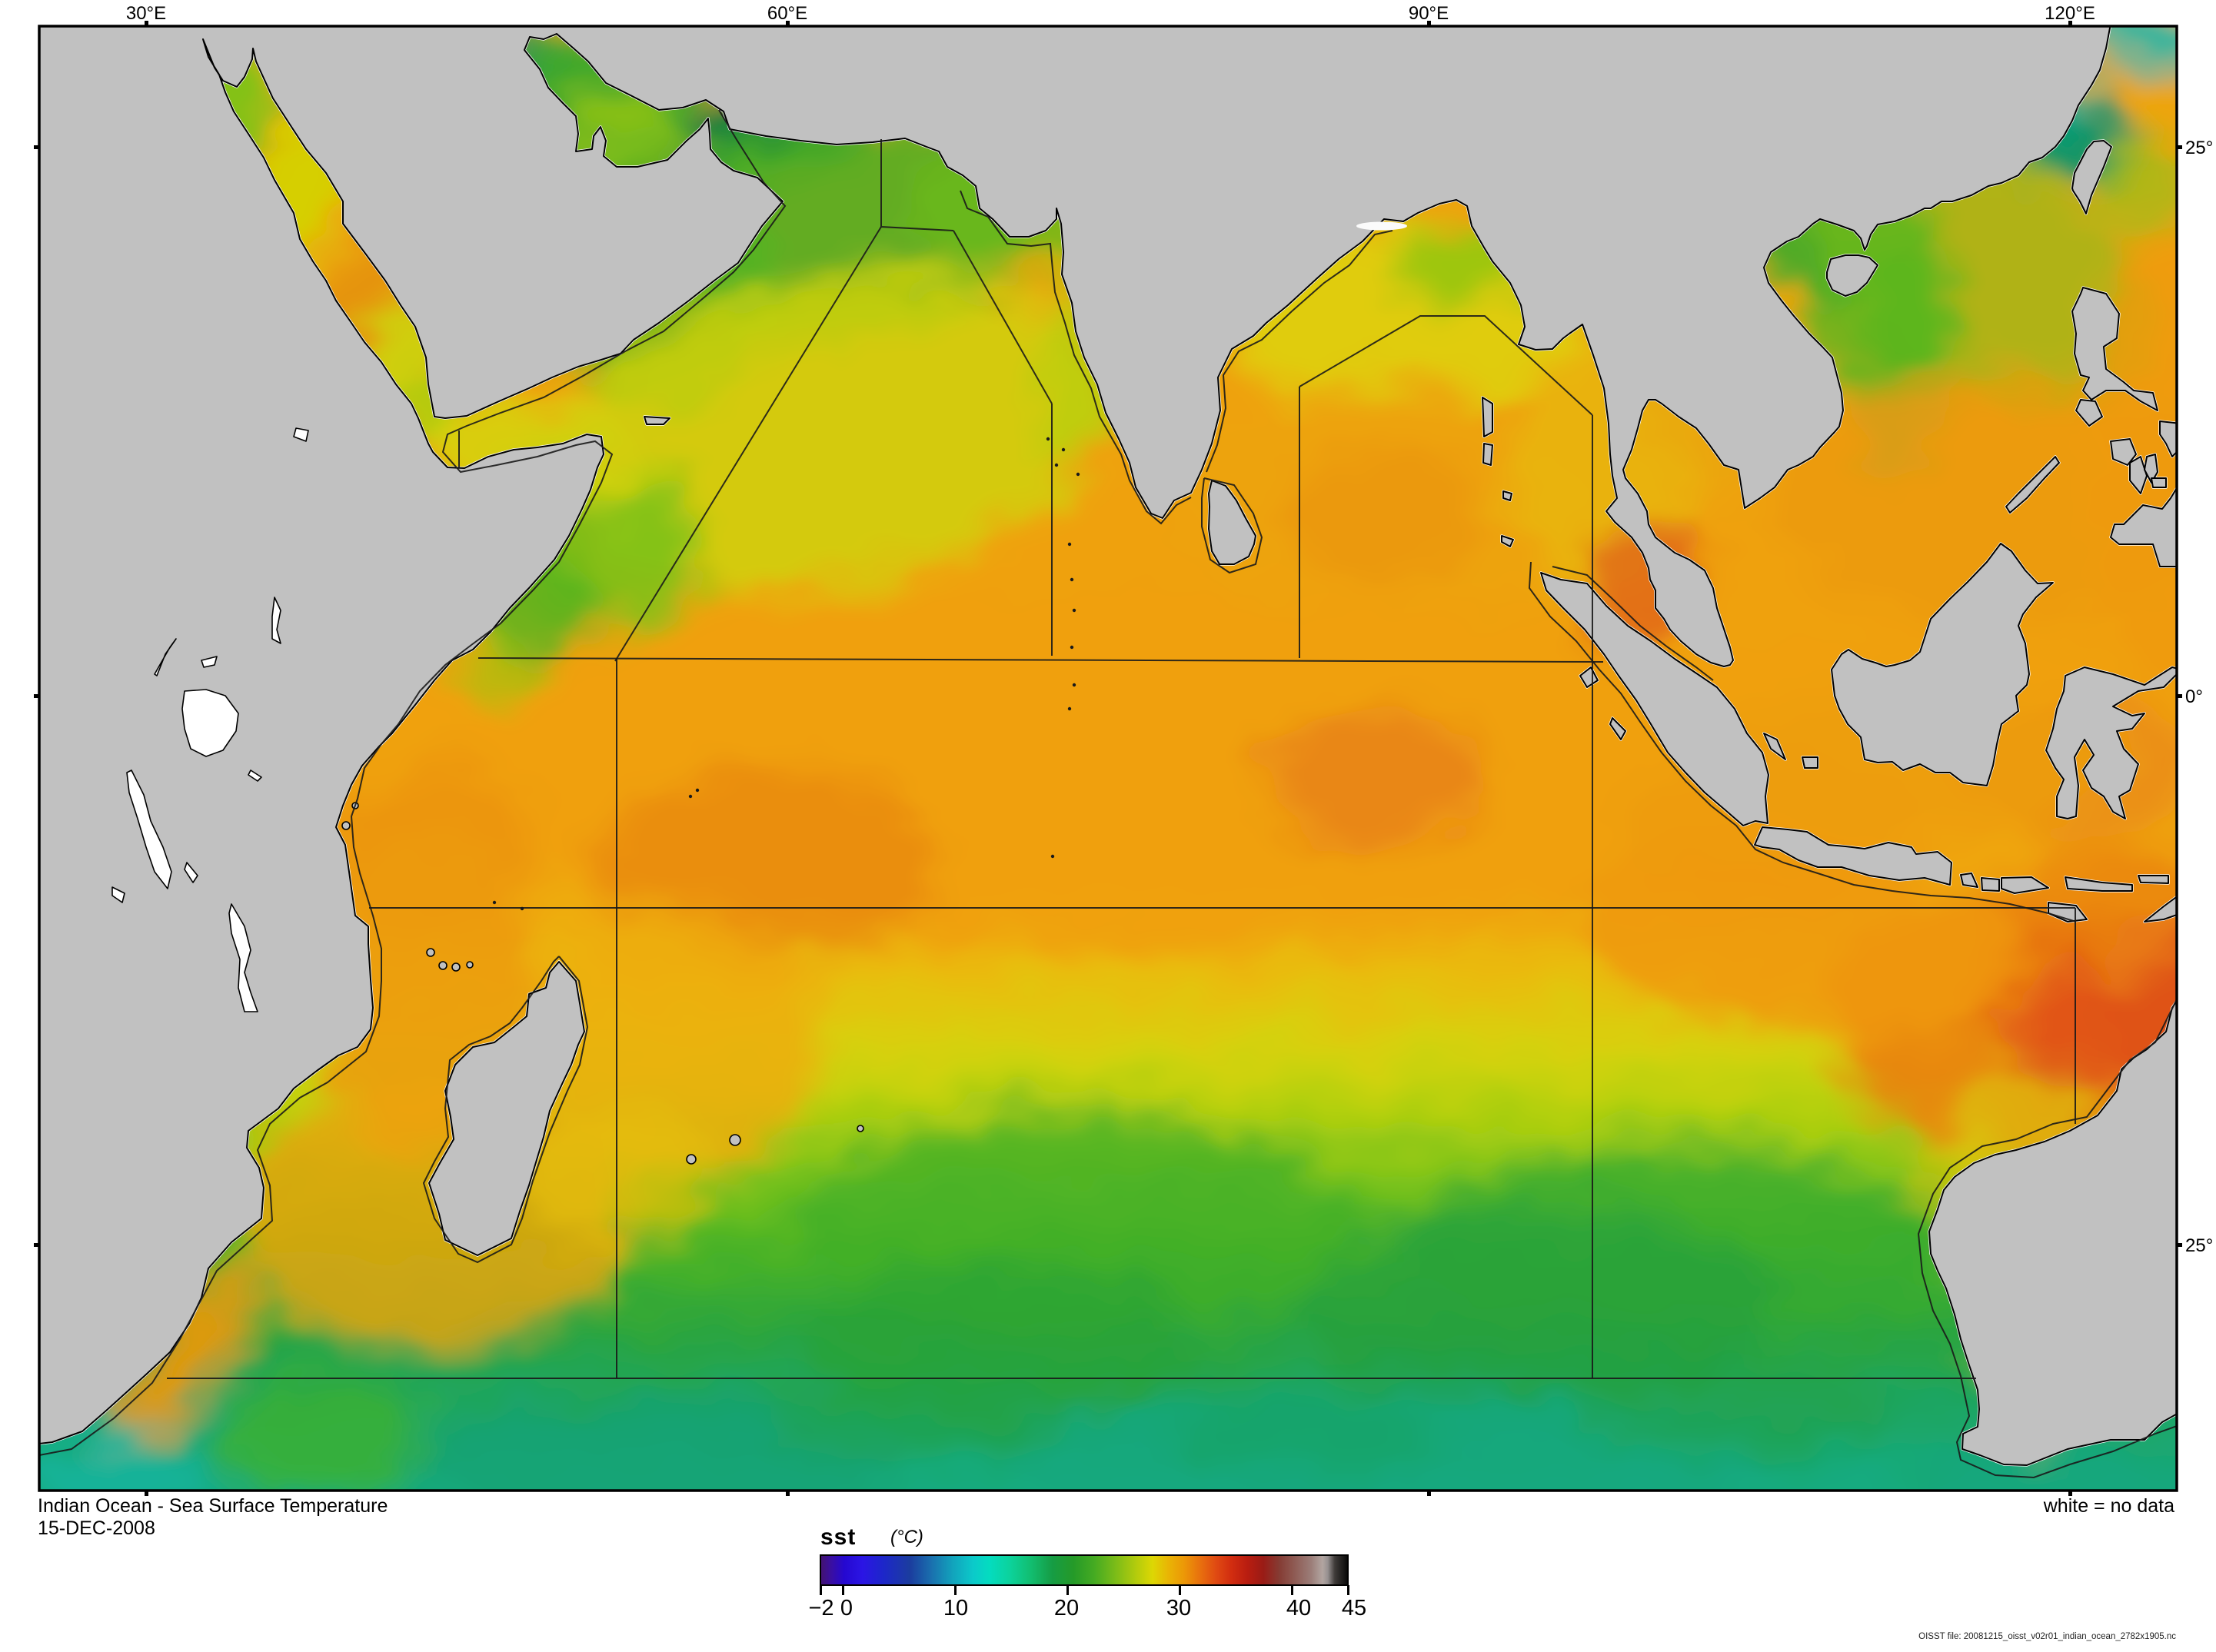 Image resolution: width=2216 pixels, height=1652 pixels. Describe the element at coordinates (146, 14) in the screenshot. I see `svg-text: 30°E` at that location.